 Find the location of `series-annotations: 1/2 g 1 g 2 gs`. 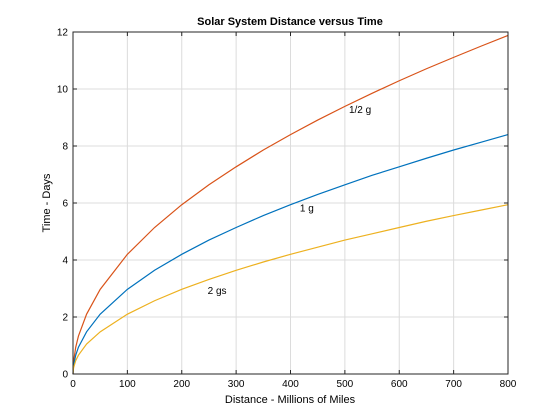

series-annotations: 1/2 g 1 g 2 gs is located at coordinates (290, 201).